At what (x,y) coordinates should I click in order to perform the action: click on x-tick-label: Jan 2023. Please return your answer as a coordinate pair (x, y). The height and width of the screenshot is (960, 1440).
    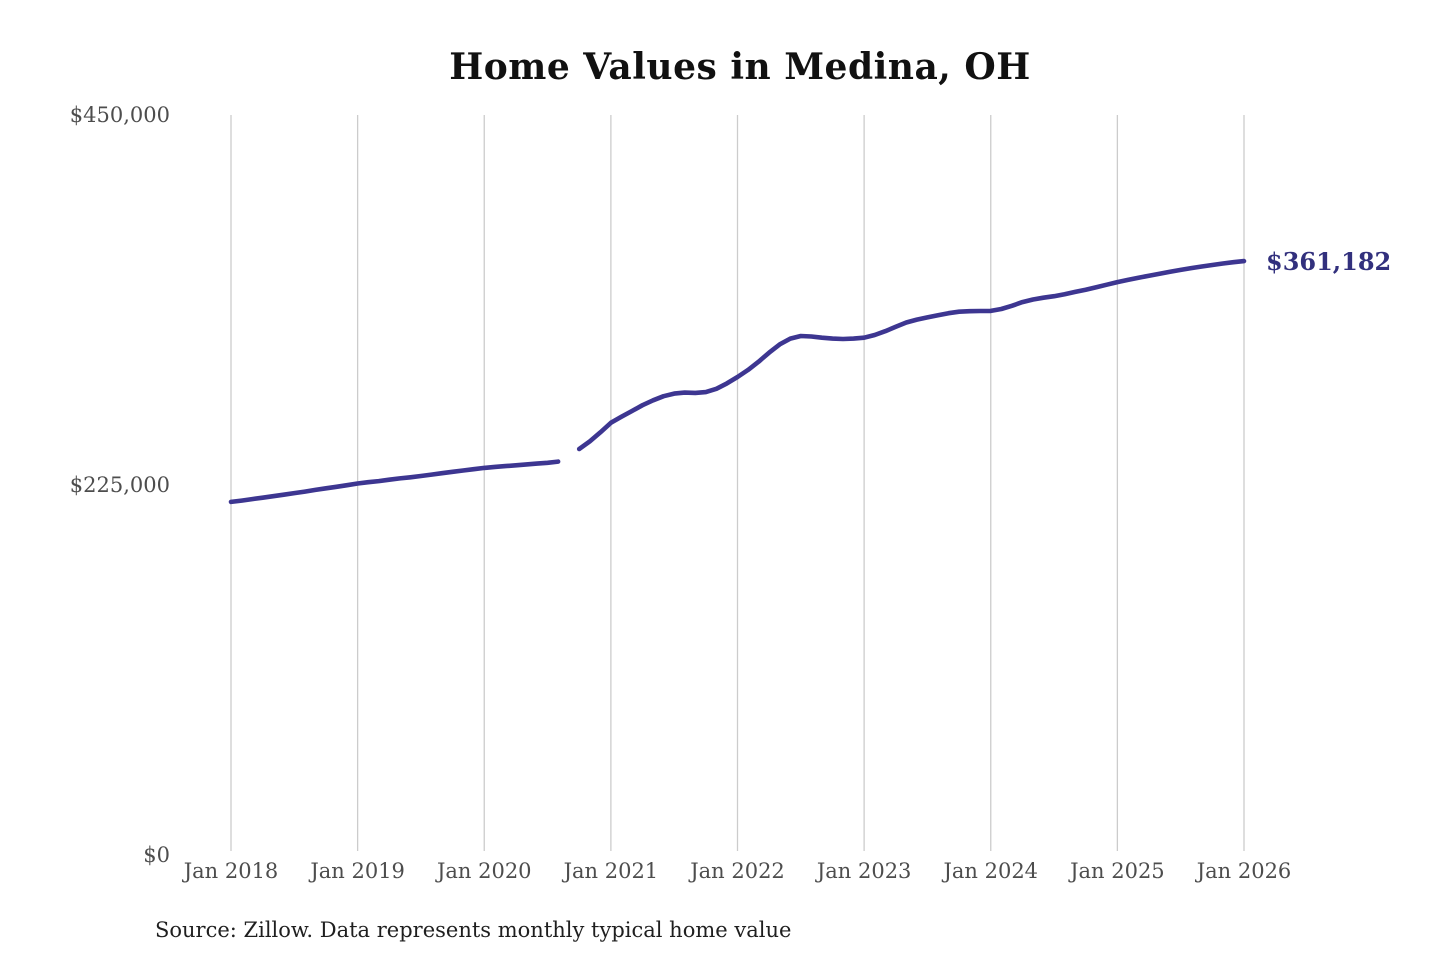
    Looking at the image, I should click on (864, 871).